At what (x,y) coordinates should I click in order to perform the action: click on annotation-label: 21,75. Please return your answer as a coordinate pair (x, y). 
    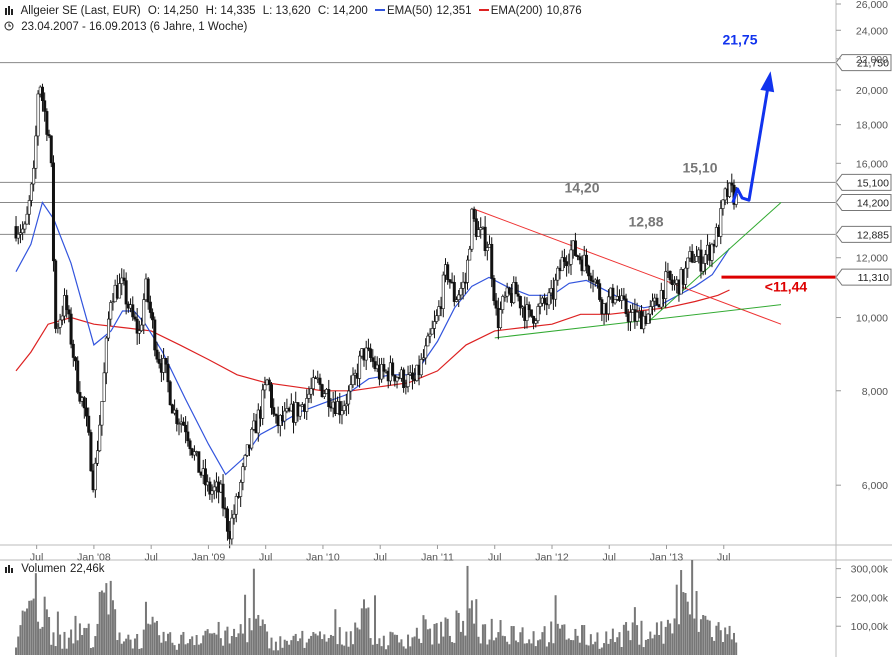
    Looking at the image, I should click on (739, 40).